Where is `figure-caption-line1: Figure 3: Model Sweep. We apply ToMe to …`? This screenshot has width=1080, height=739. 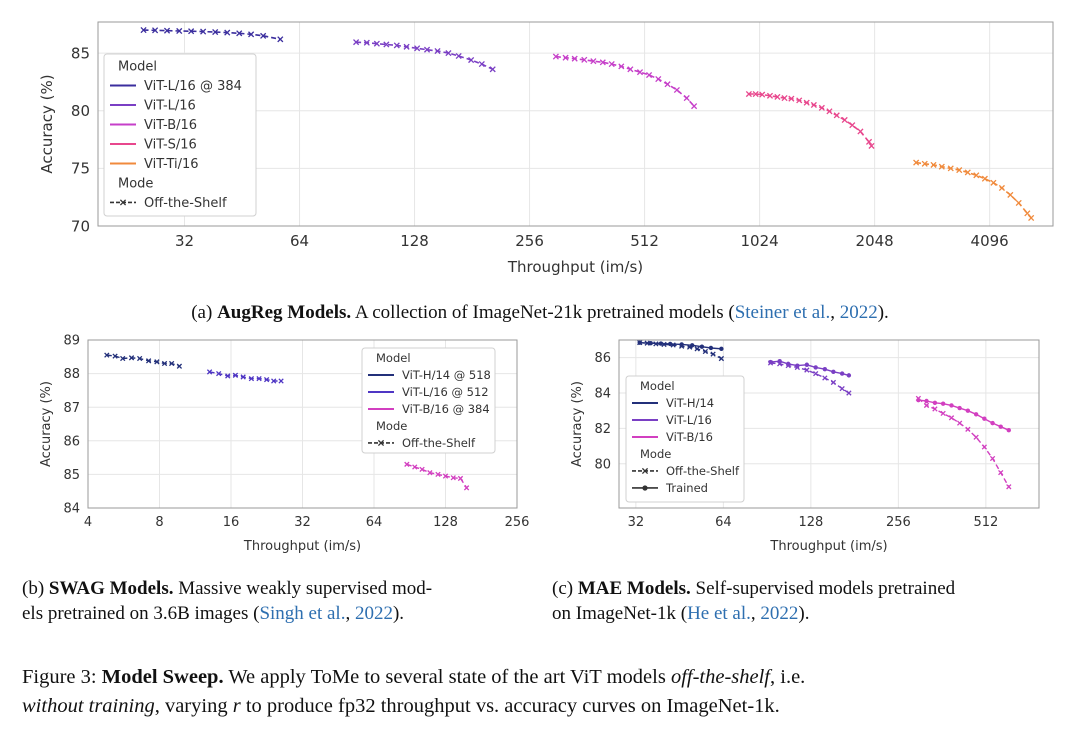
figure-caption-line1: Figure 3: Model Sweep. We apply ToMe to … is located at coordinates (413, 677).